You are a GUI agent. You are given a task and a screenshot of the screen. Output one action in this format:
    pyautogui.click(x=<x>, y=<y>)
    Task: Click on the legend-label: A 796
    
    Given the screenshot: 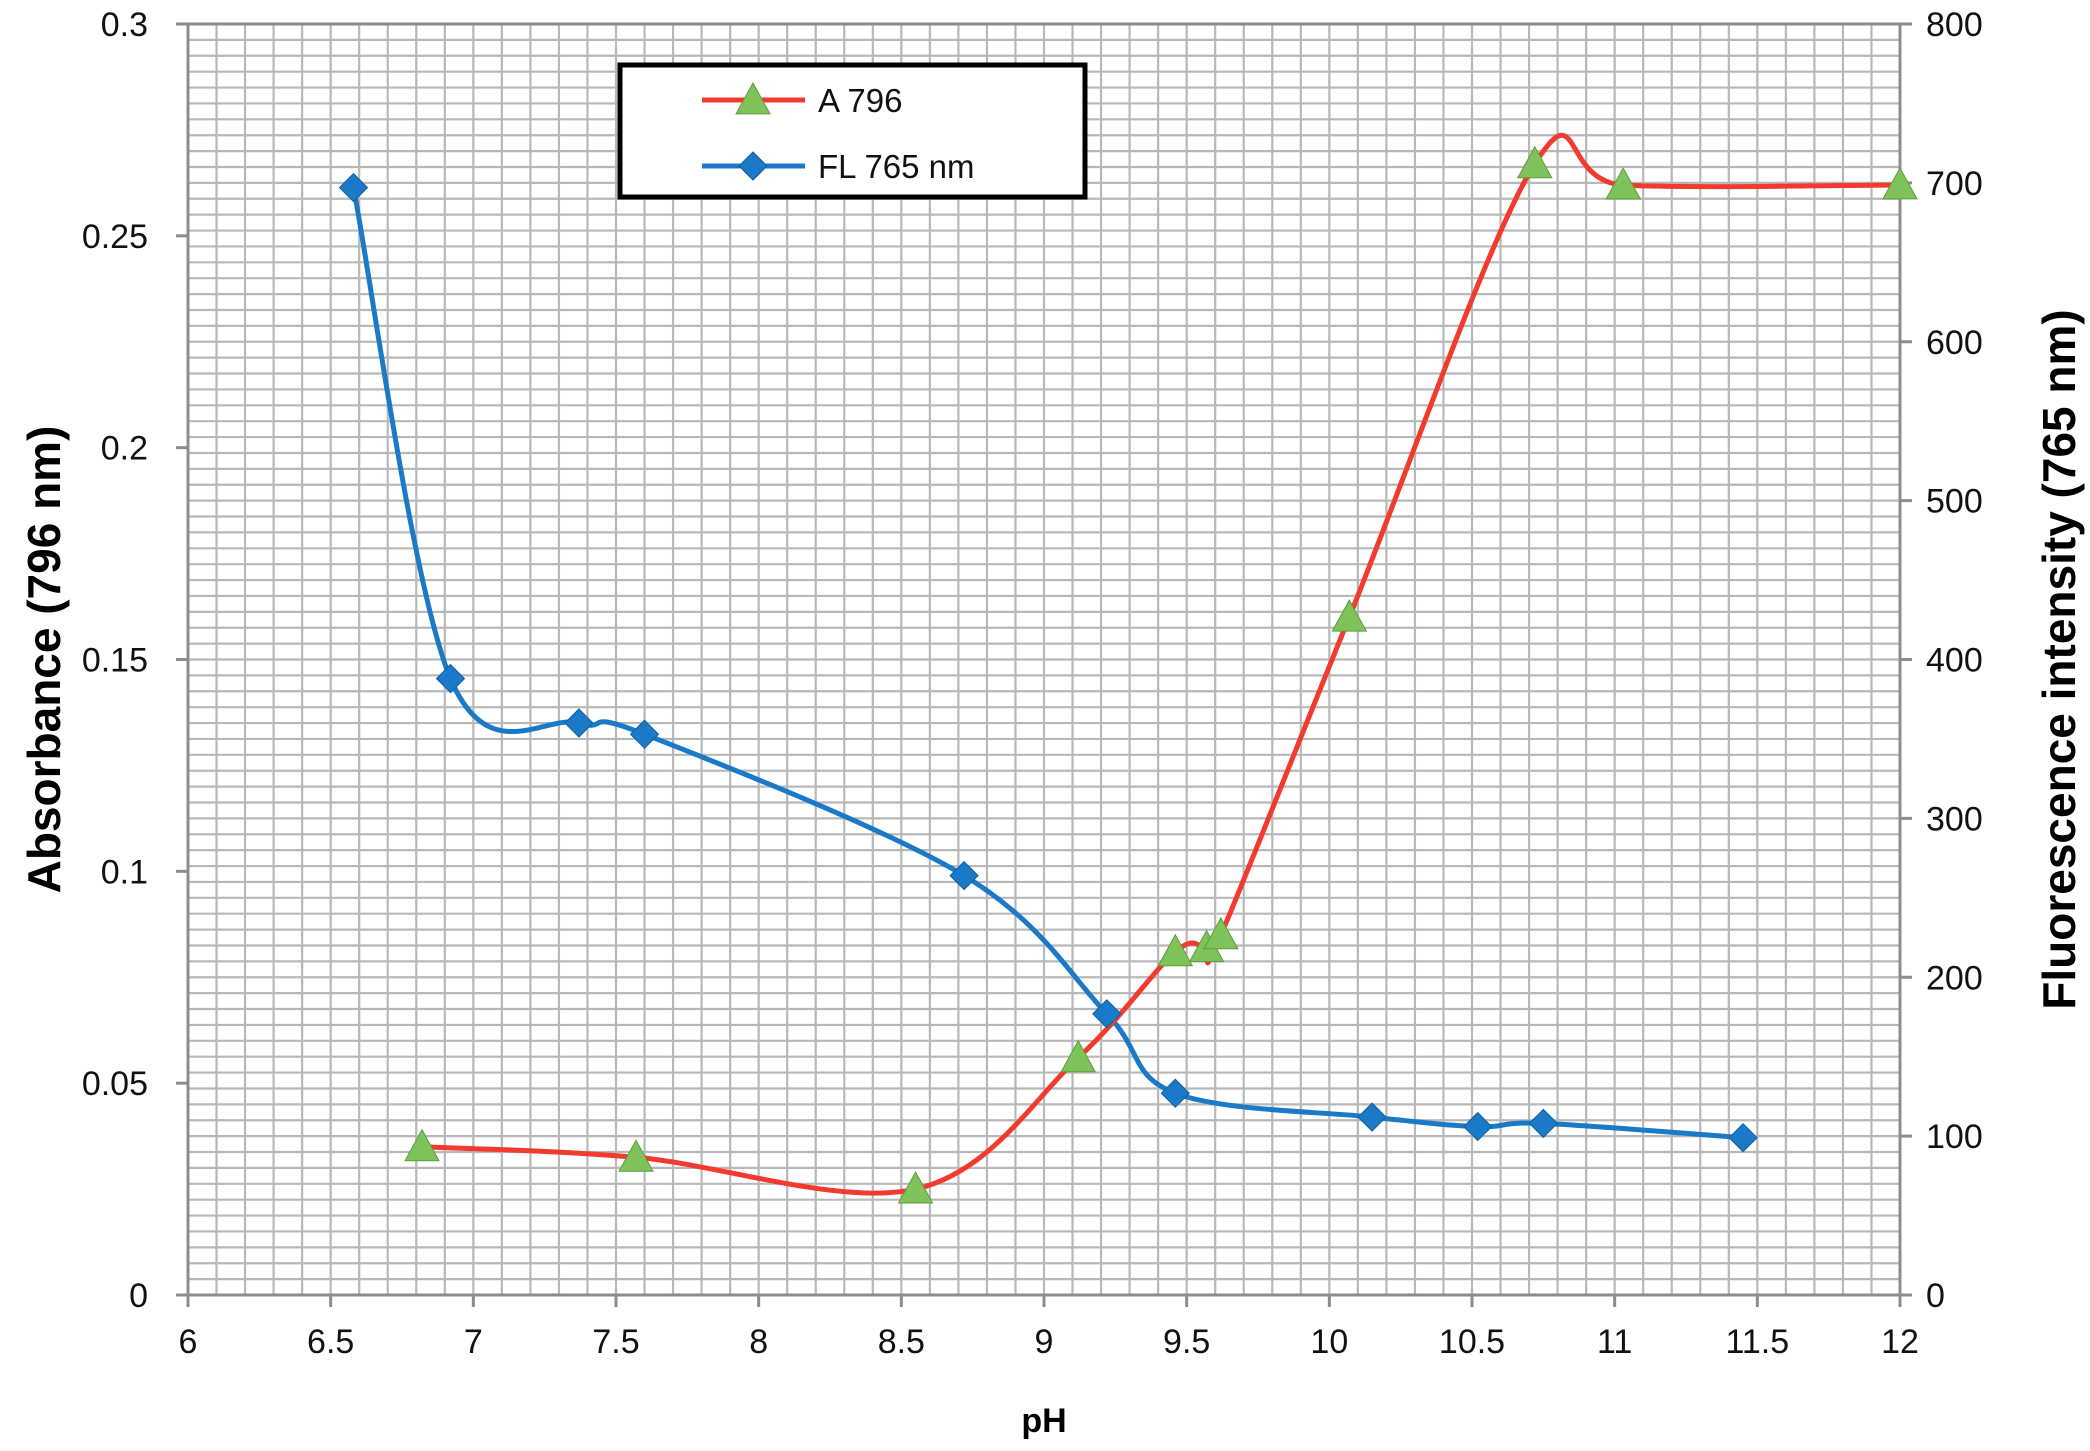 What is the action you would take?
    pyautogui.click(x=860, y=100)
    